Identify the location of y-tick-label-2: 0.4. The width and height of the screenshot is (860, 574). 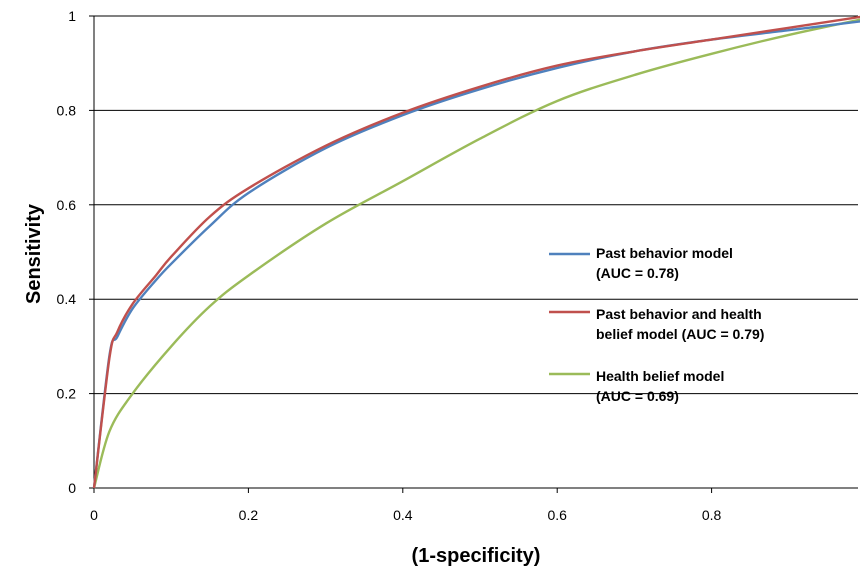
(67, 299).